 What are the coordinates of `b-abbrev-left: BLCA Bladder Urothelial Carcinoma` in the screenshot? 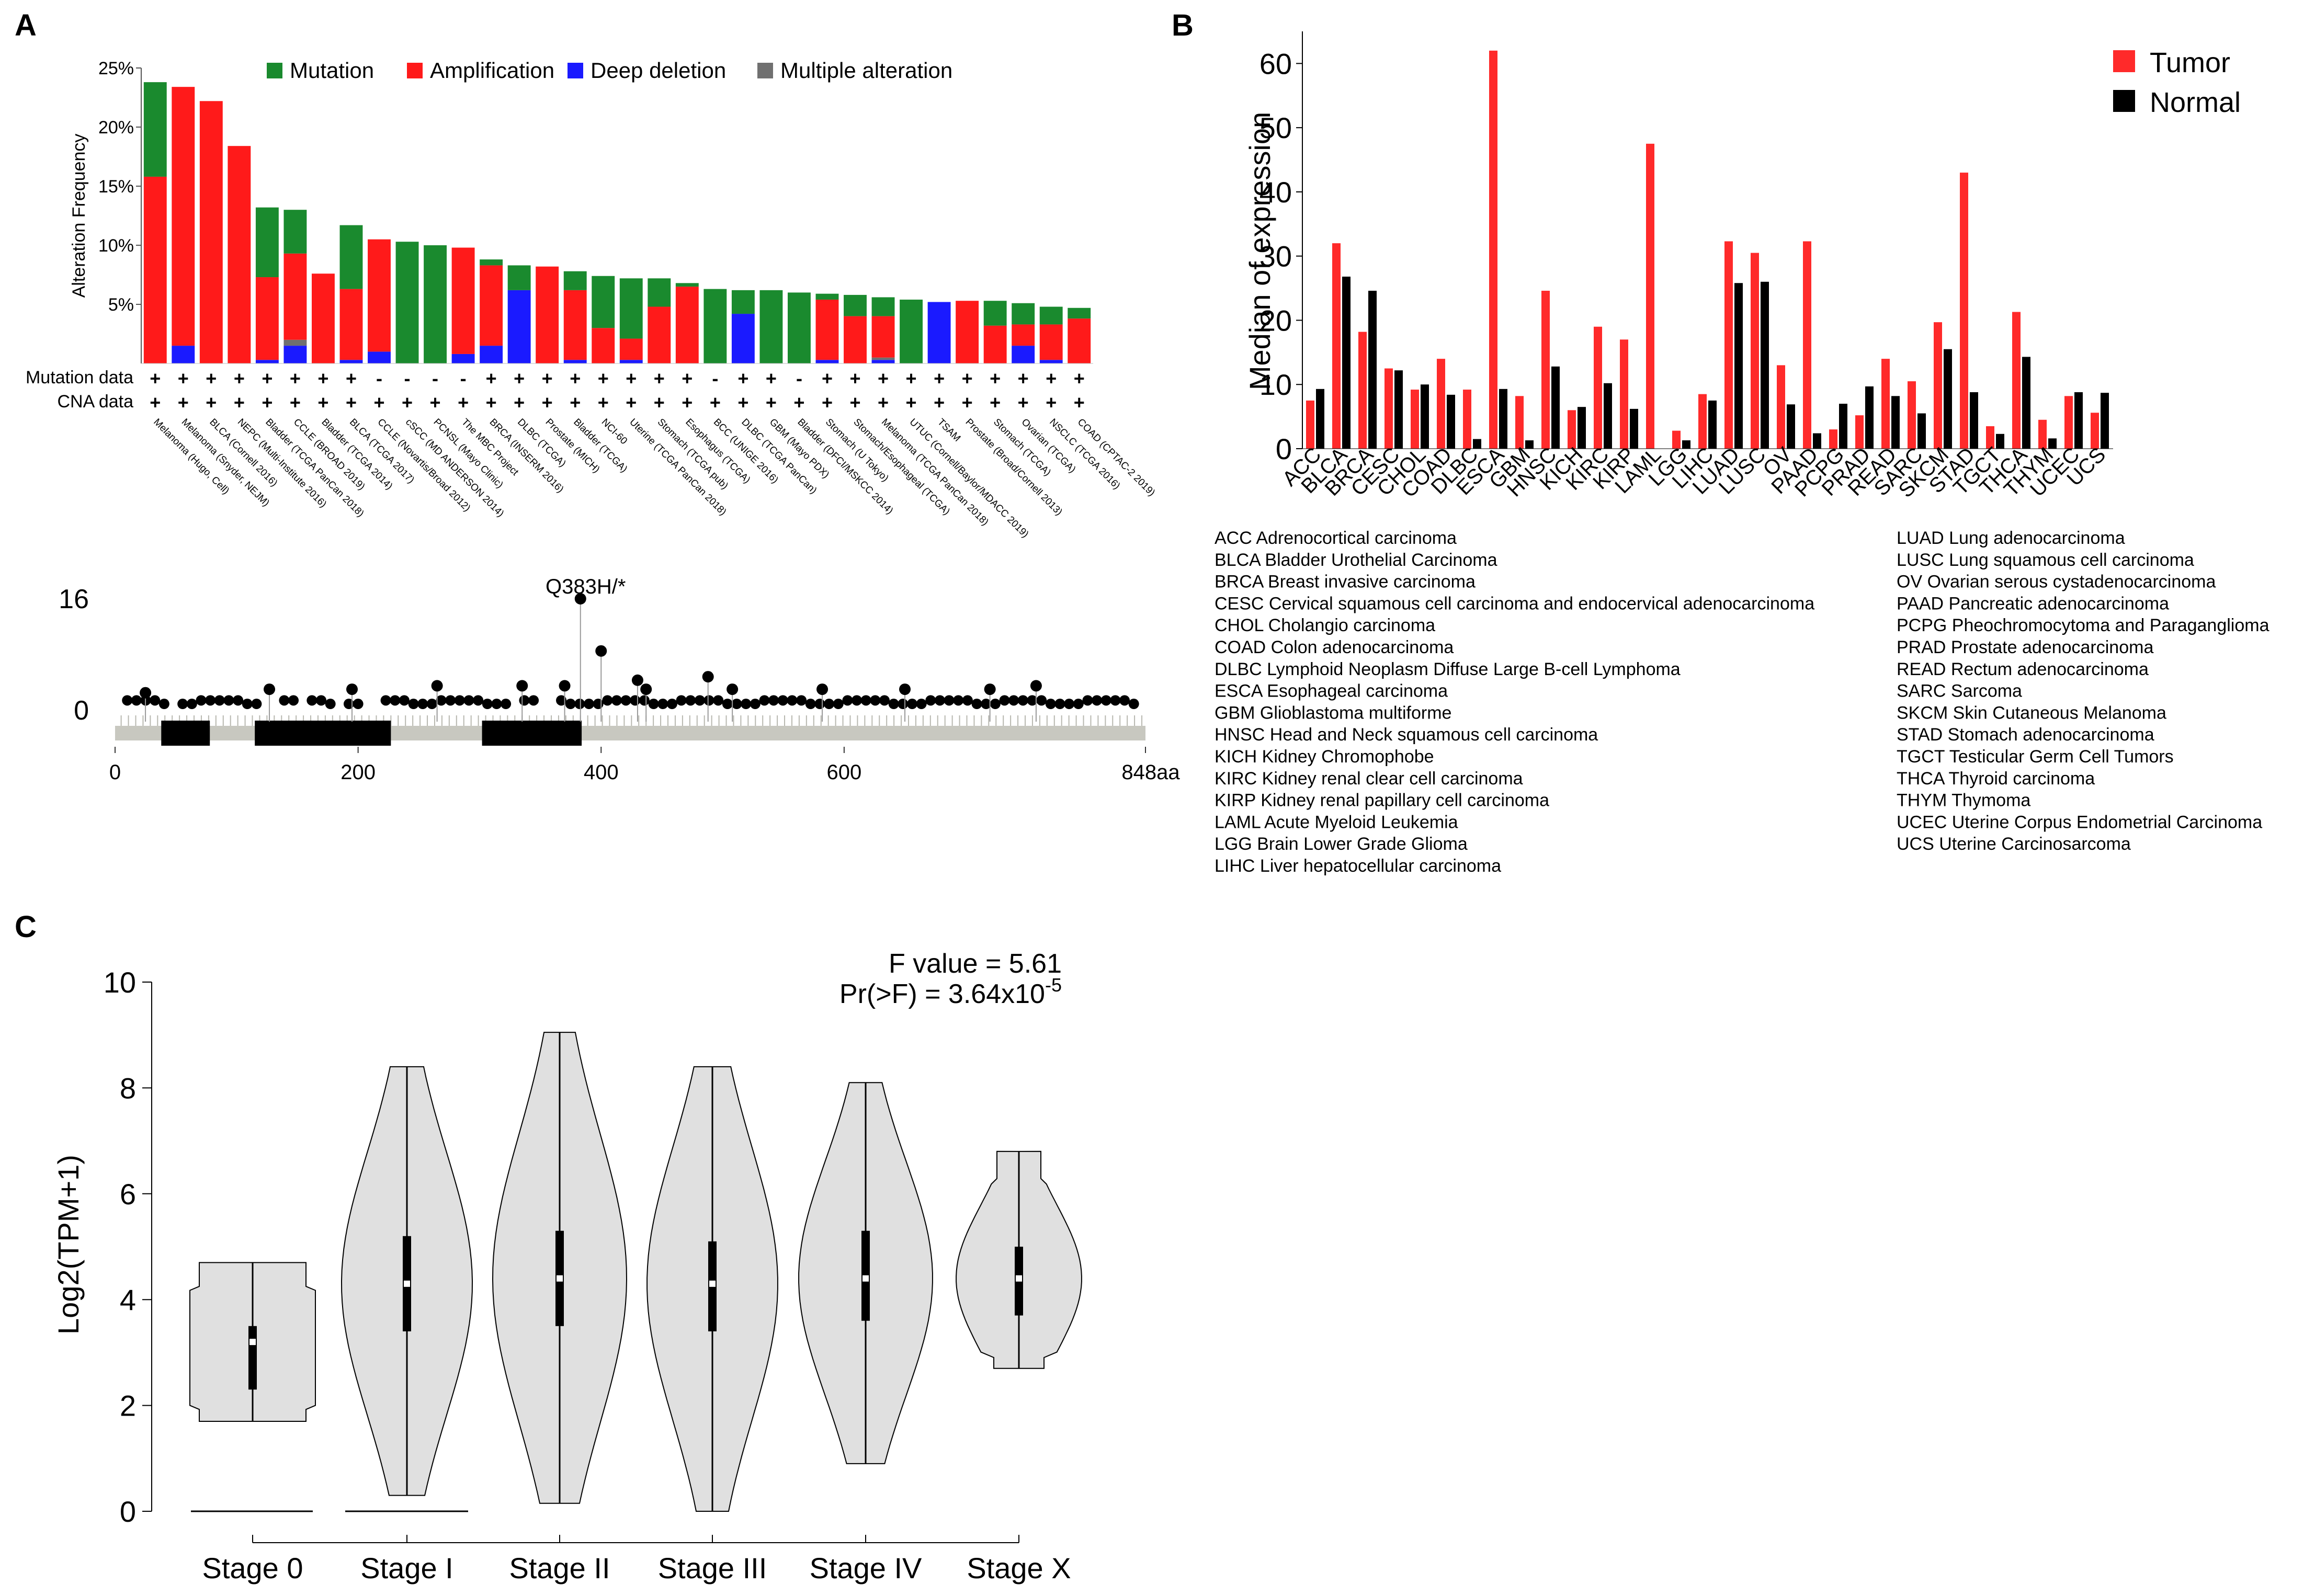 It's located at (1356, 560).